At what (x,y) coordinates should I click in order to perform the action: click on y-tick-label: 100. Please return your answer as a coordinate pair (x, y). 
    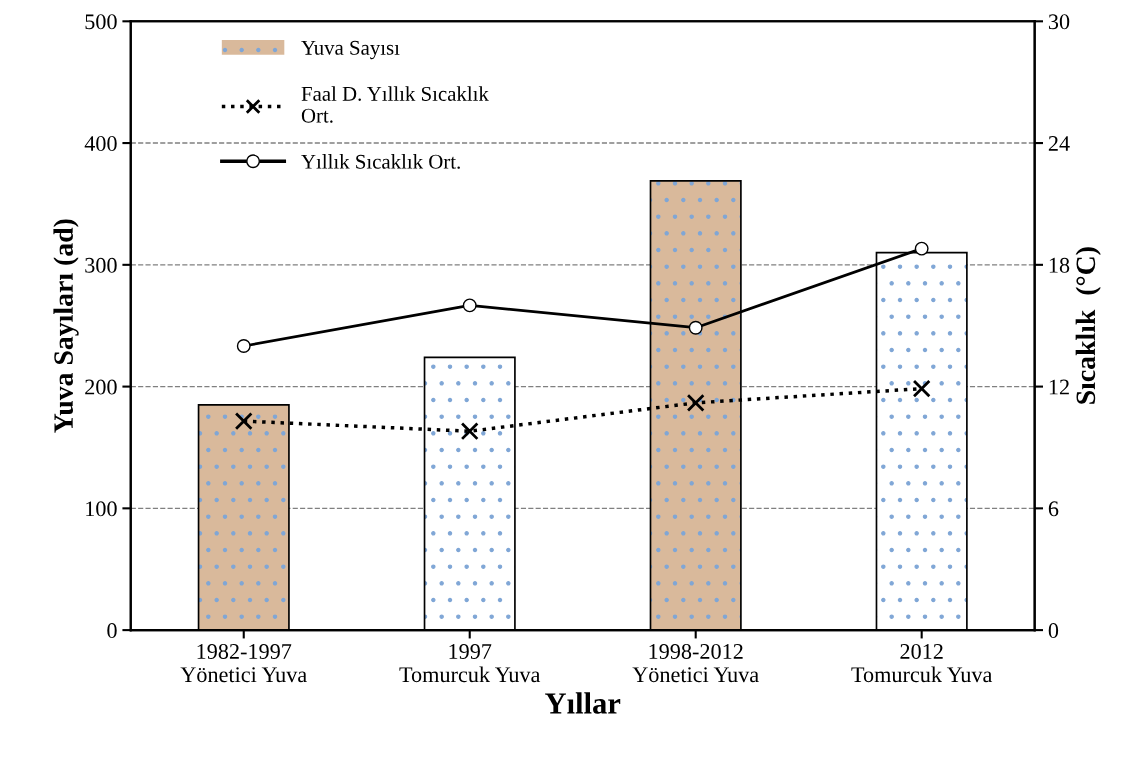
    Looking at the image, I should click on (101, 509).